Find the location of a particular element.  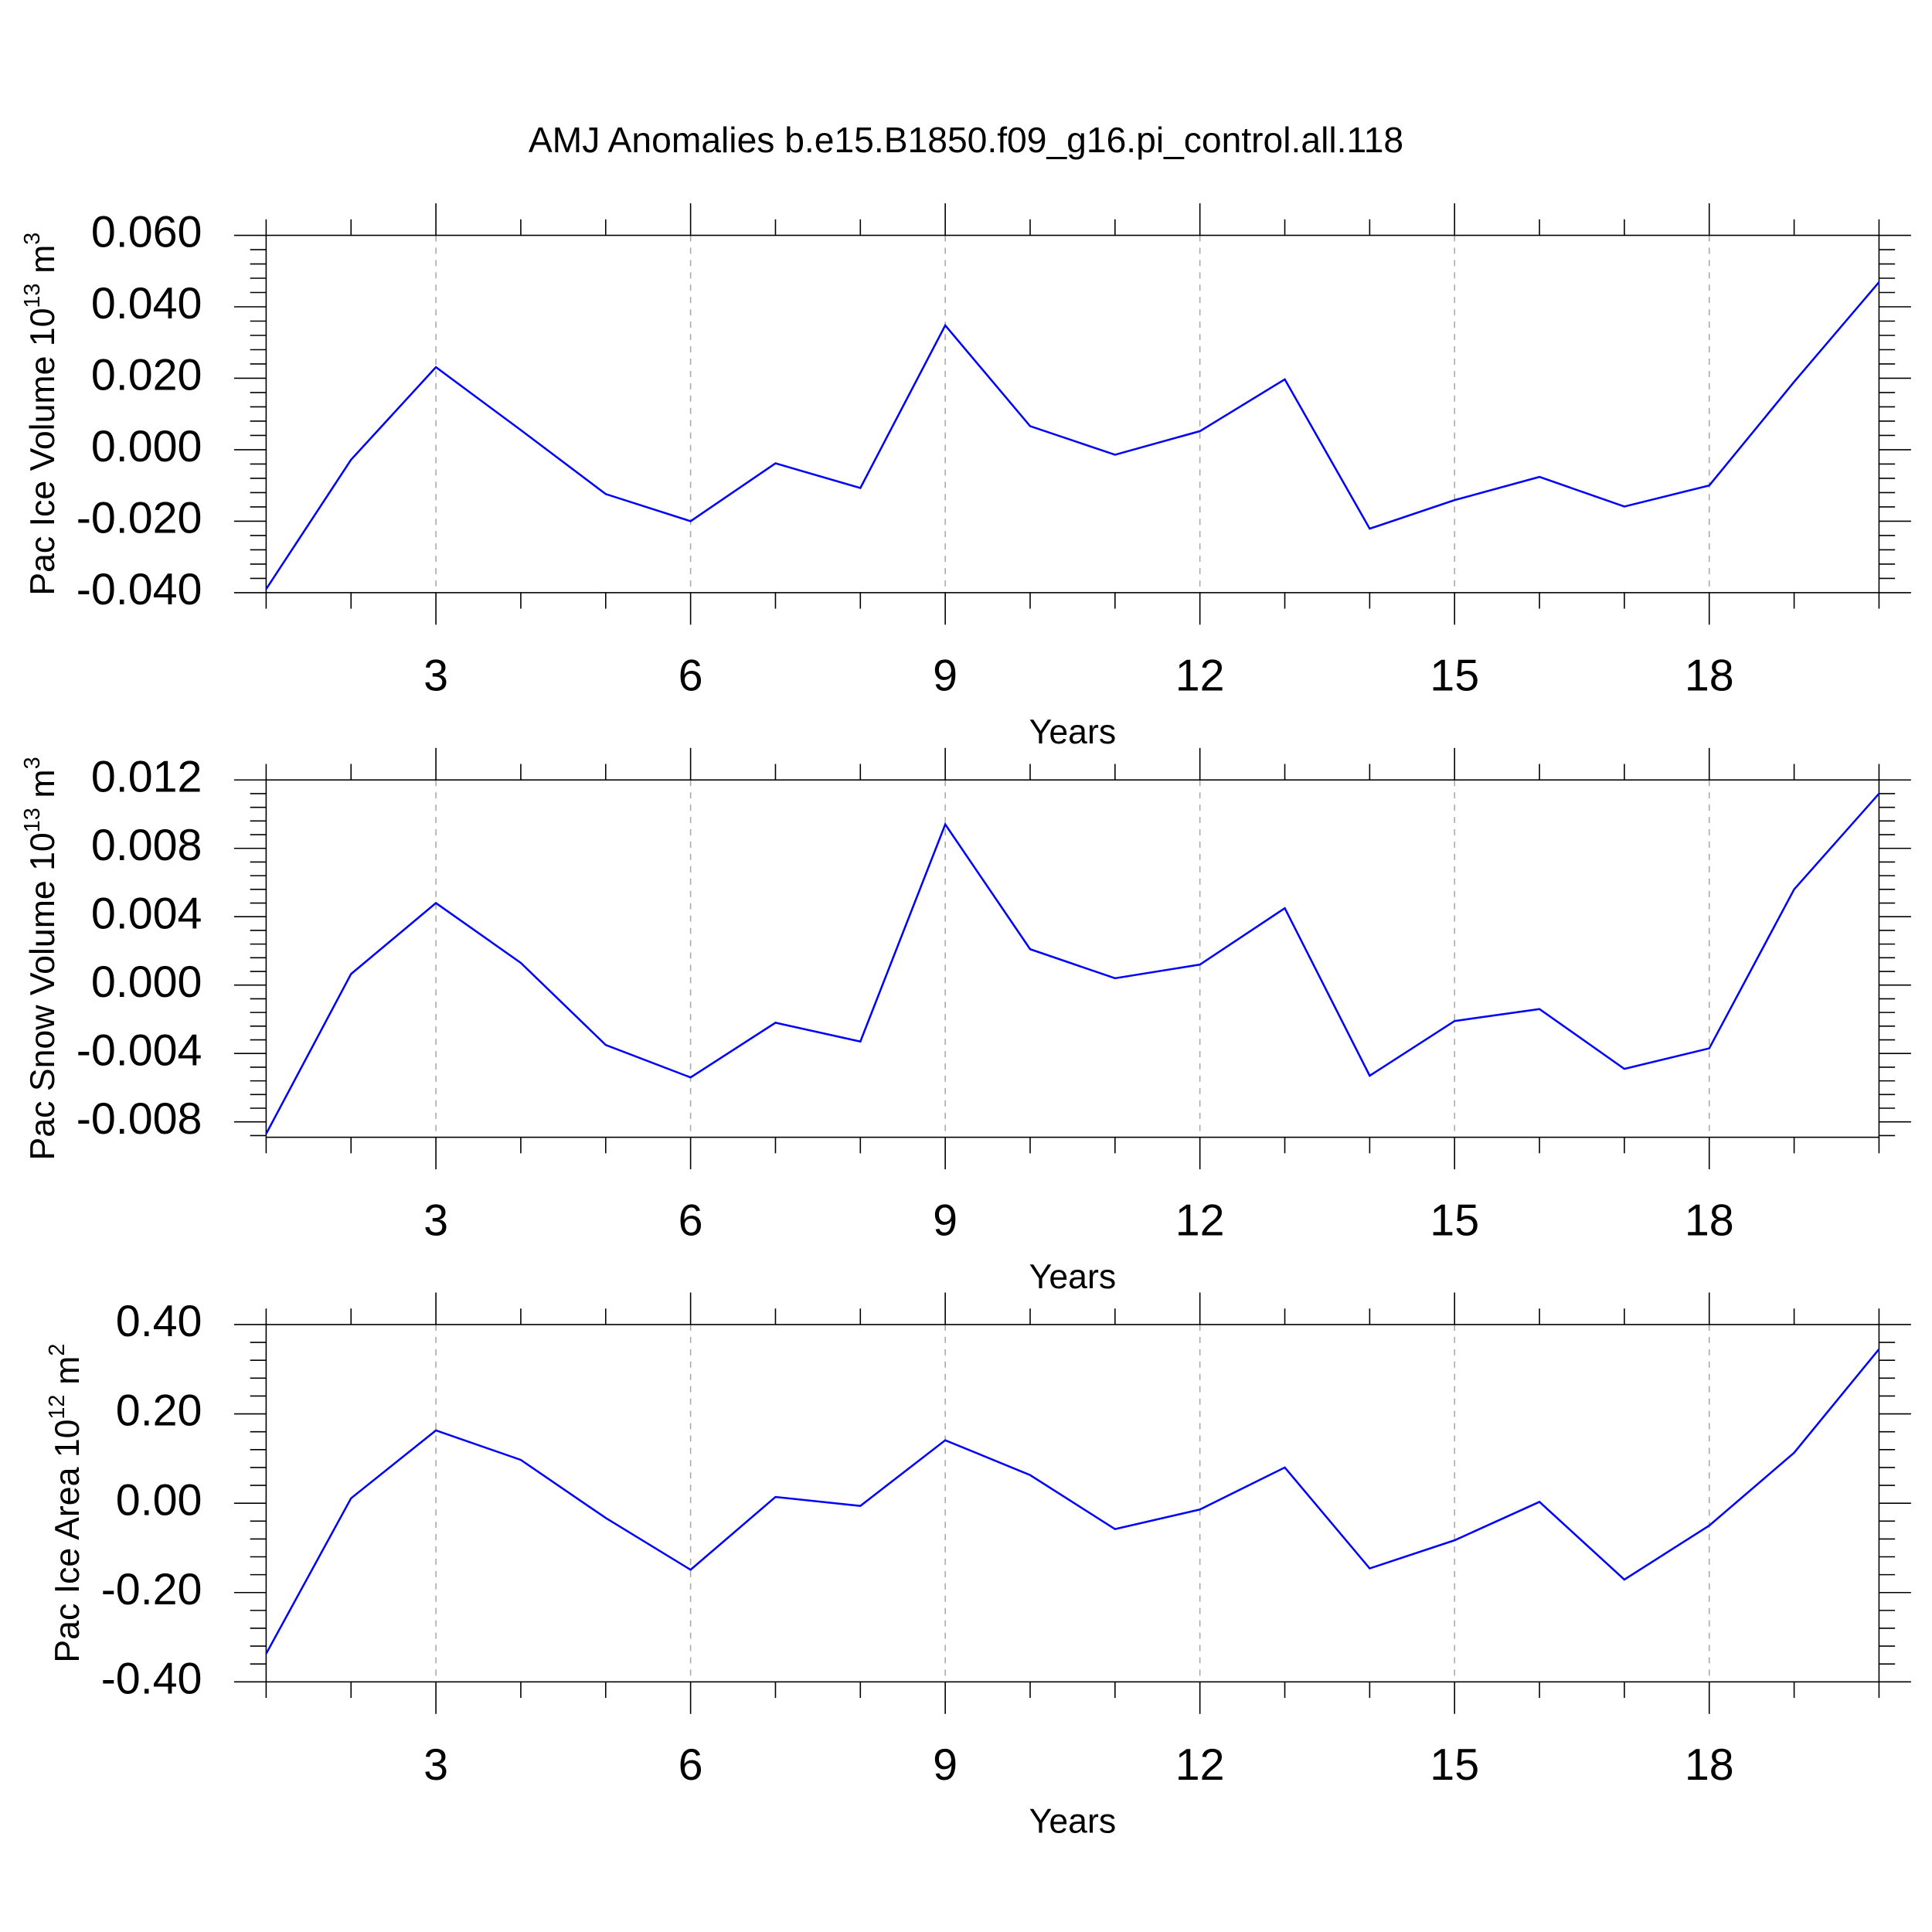

y-tick-label: 0.040 is located at coordinates (146, 303).